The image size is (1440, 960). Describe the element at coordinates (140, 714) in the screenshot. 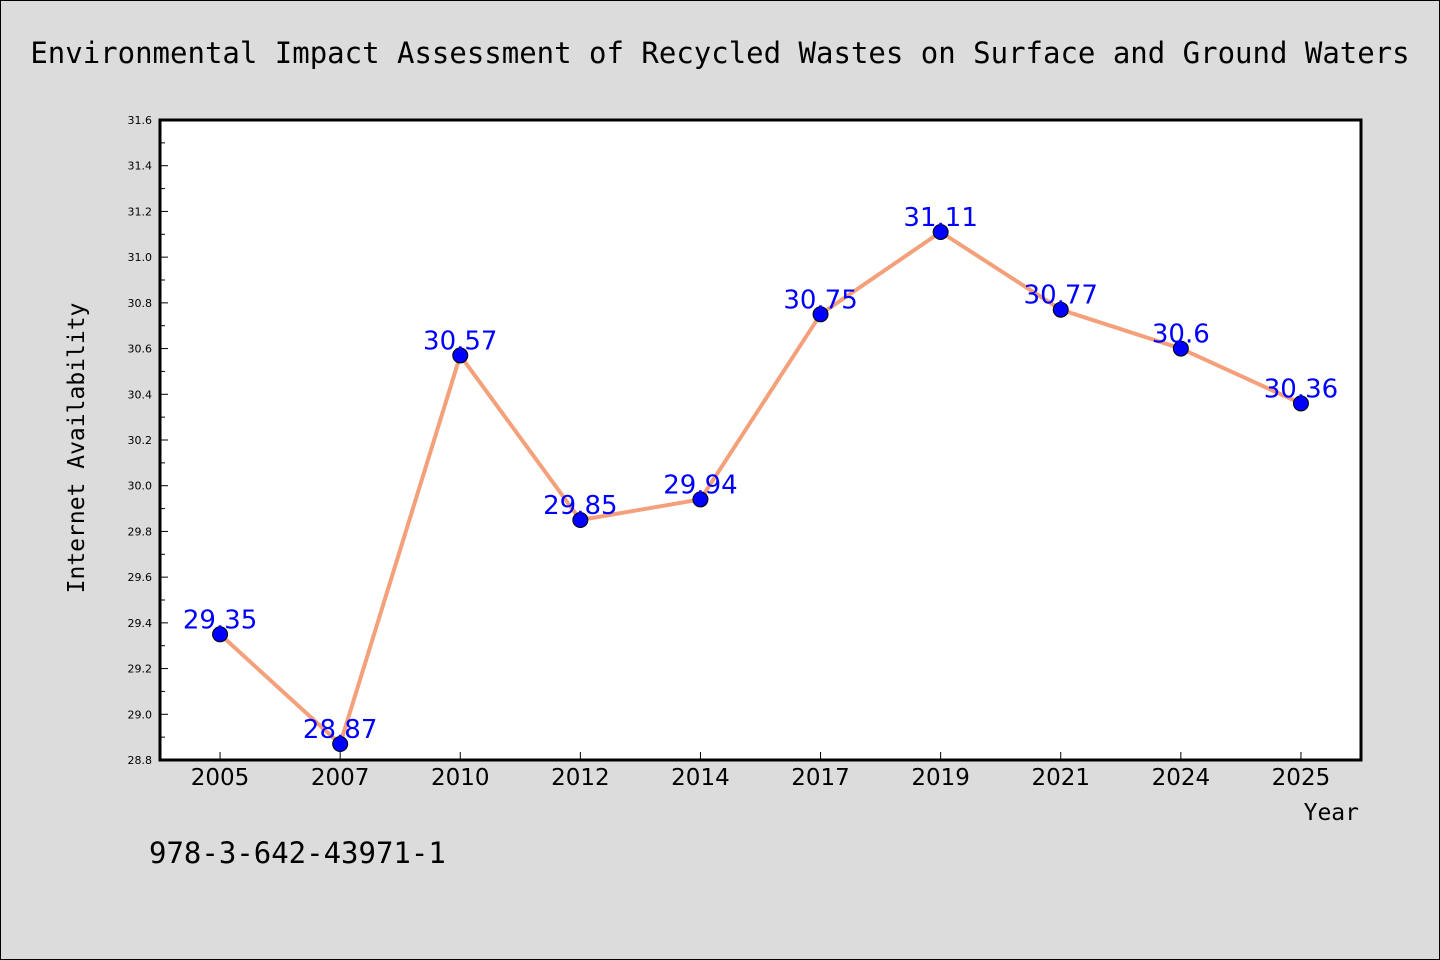

I see `y-tick-label: 29.0` at that location.